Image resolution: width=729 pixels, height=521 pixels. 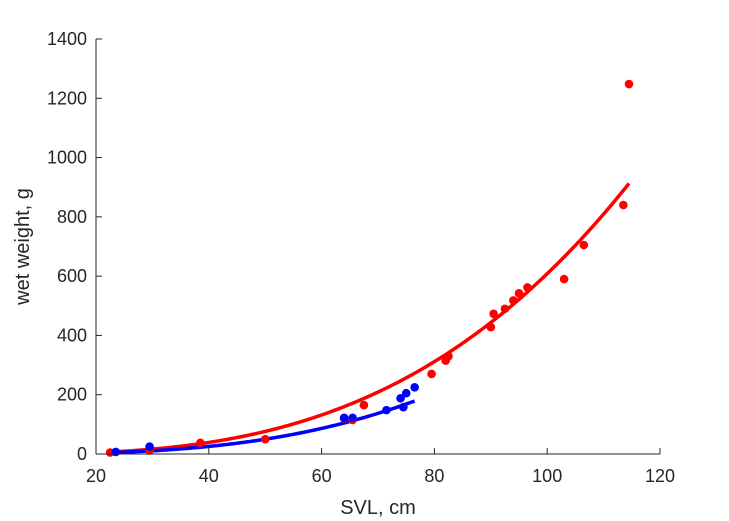 I want to click on y-tick-label: 1000, so click(x=67, y=158).